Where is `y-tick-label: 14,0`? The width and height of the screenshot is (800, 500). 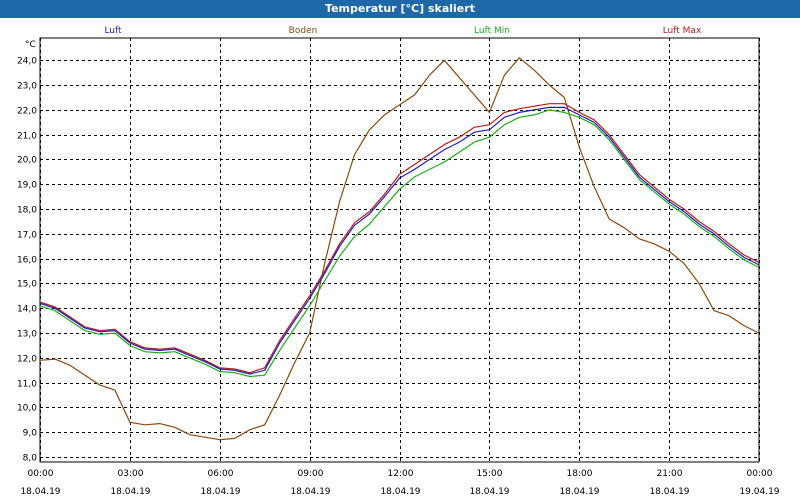
y-tick-label: 14,0 is located at coordinates (27, 310).